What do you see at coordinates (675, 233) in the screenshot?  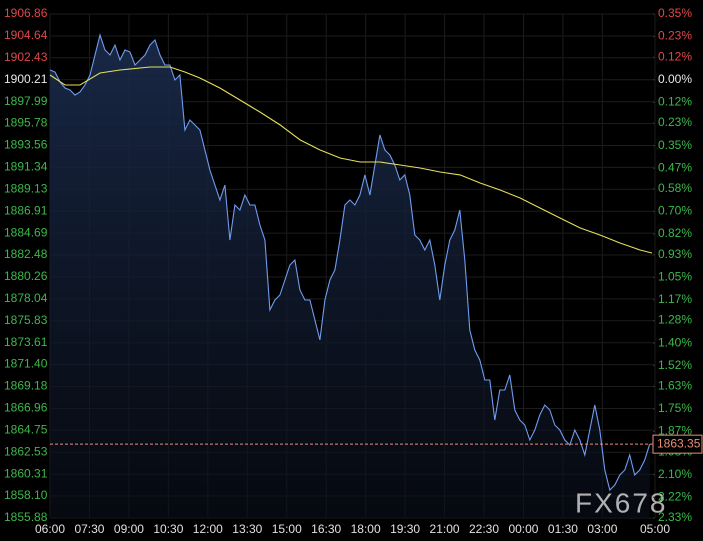 I see `y2-tick-label: 0.82%` at bounding box center [675, 233].